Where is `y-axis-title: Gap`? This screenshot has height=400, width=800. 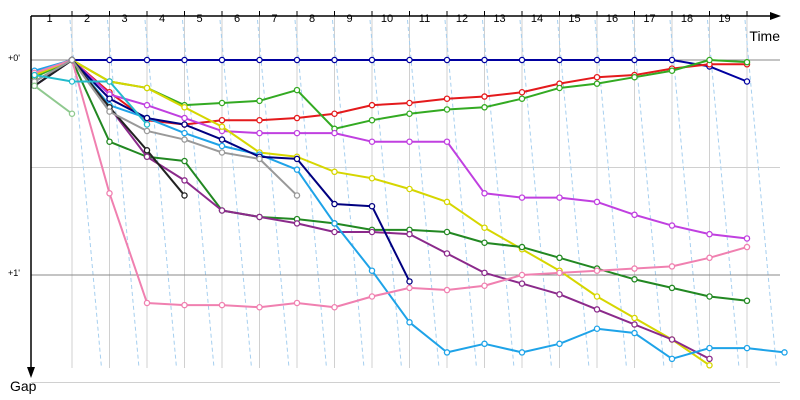
y-axis-title: Gap is located at coordinates (23, 386).